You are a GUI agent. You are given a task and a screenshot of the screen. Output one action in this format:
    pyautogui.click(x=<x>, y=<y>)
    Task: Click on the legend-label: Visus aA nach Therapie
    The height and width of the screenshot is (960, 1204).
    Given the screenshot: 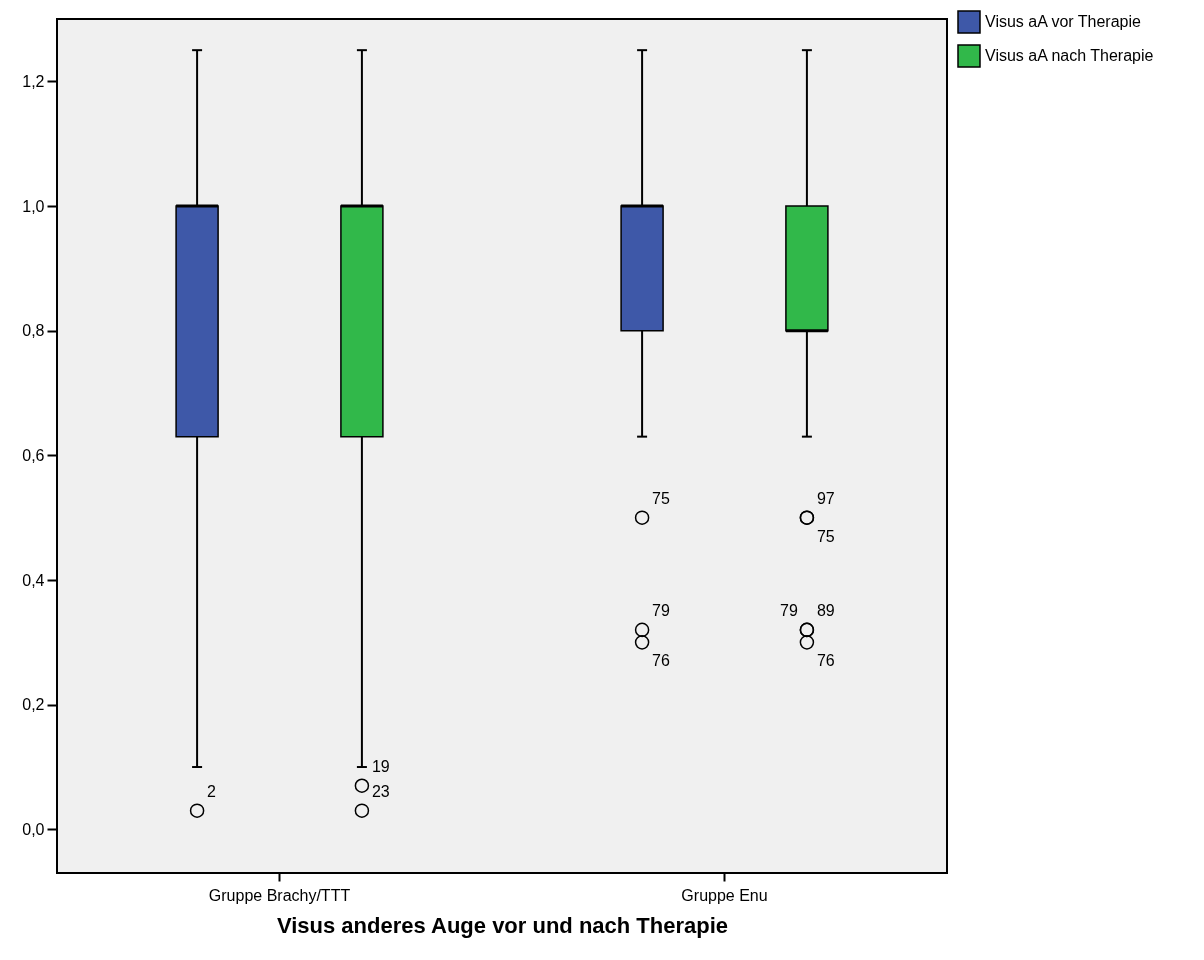 What is the action you would take?
    pyautogui.click(x=1069, y=55)
    